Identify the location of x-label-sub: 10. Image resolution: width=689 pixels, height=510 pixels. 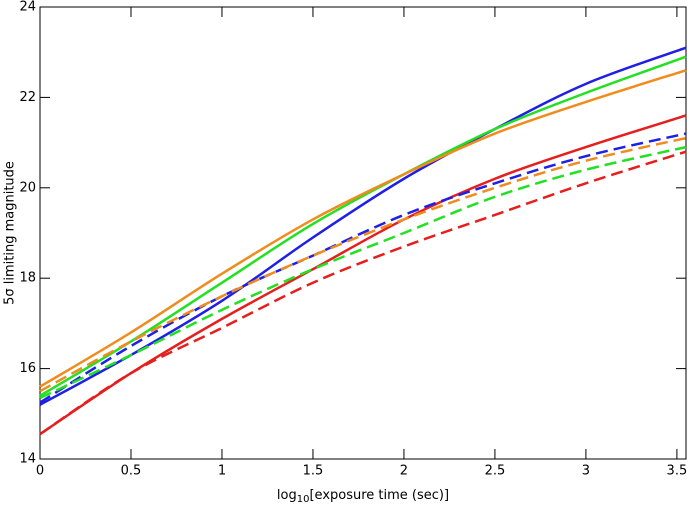
(303, 499).